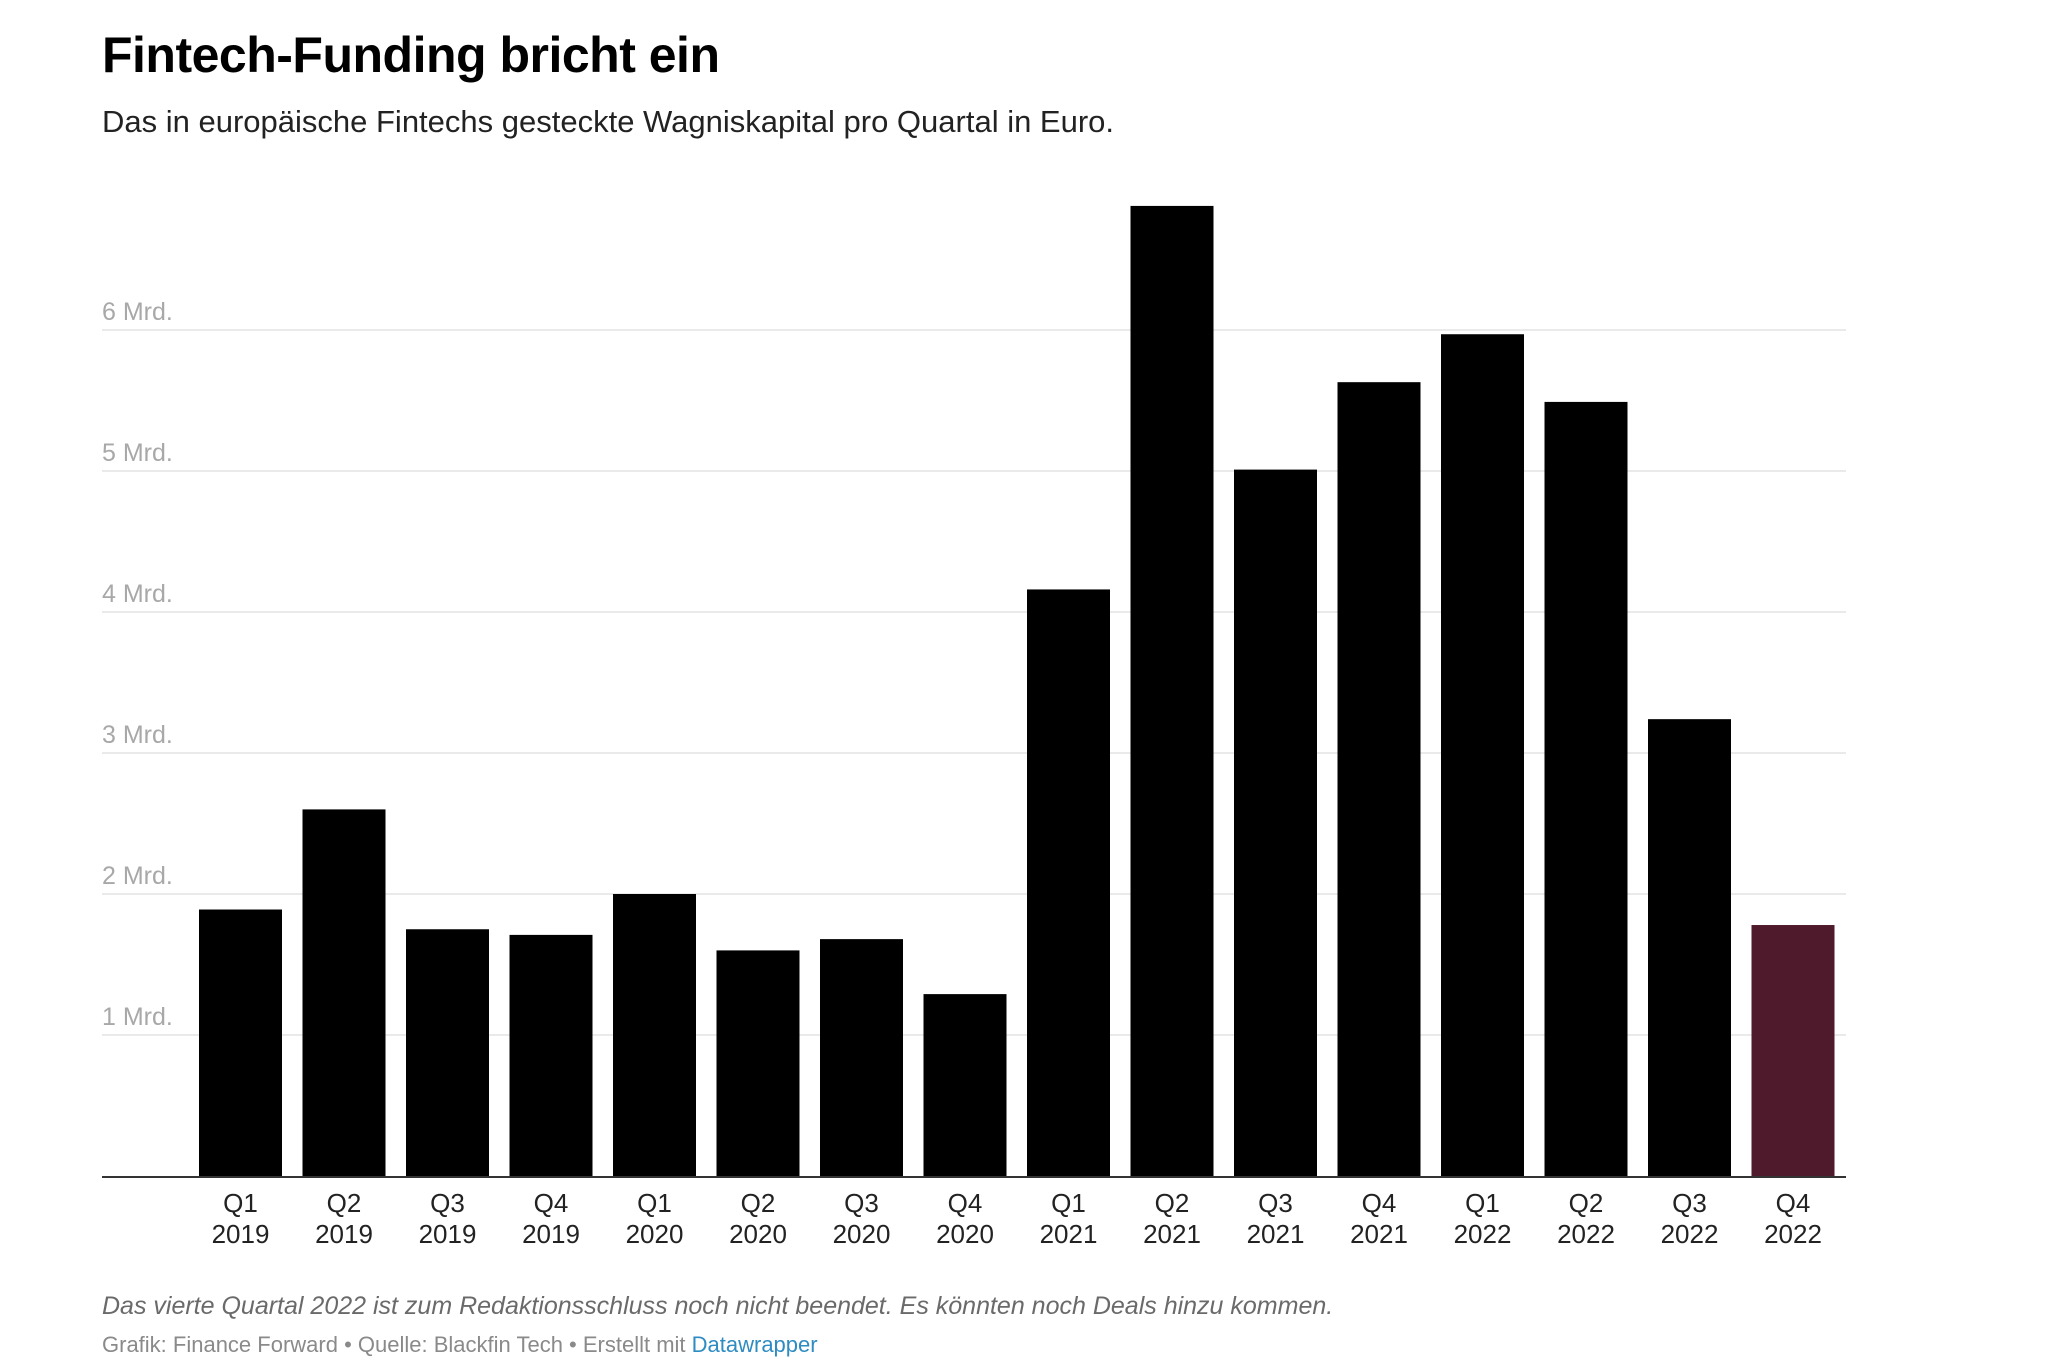 Image resolution: width=2048 pixels, height=1364 pixels. What do you see at coordinates (1275, 823) in the screenshot?
I see `bar-q3-2021` at bounding box center [1275, 823].